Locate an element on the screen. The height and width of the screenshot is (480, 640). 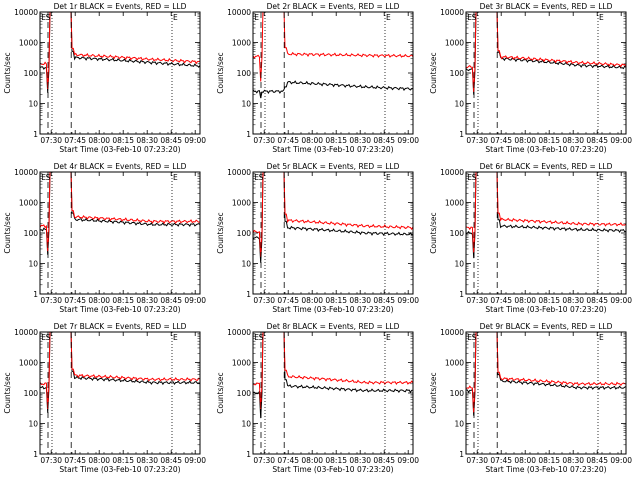
panel-title: Det 9r BLACK = Events, RED = LLD is located at coordinates (546, 326).